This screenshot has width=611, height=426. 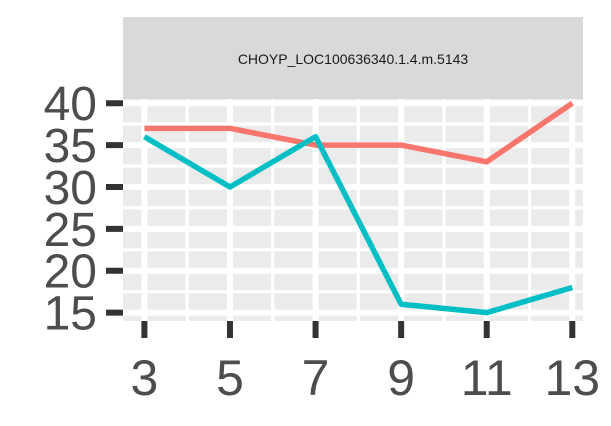 I want to click on x-tick-label: 13, so click(x=572, y=378).